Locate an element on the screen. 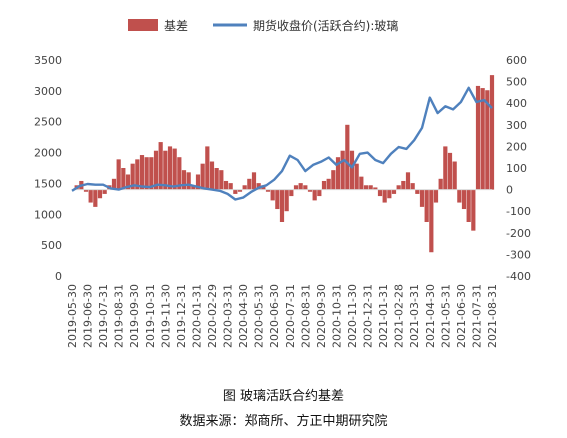 This screenshot has height=438, width=567. legend-label-futures: 期货收盘价(活跃合约):玻璃 is located at coordinates (325, 25).